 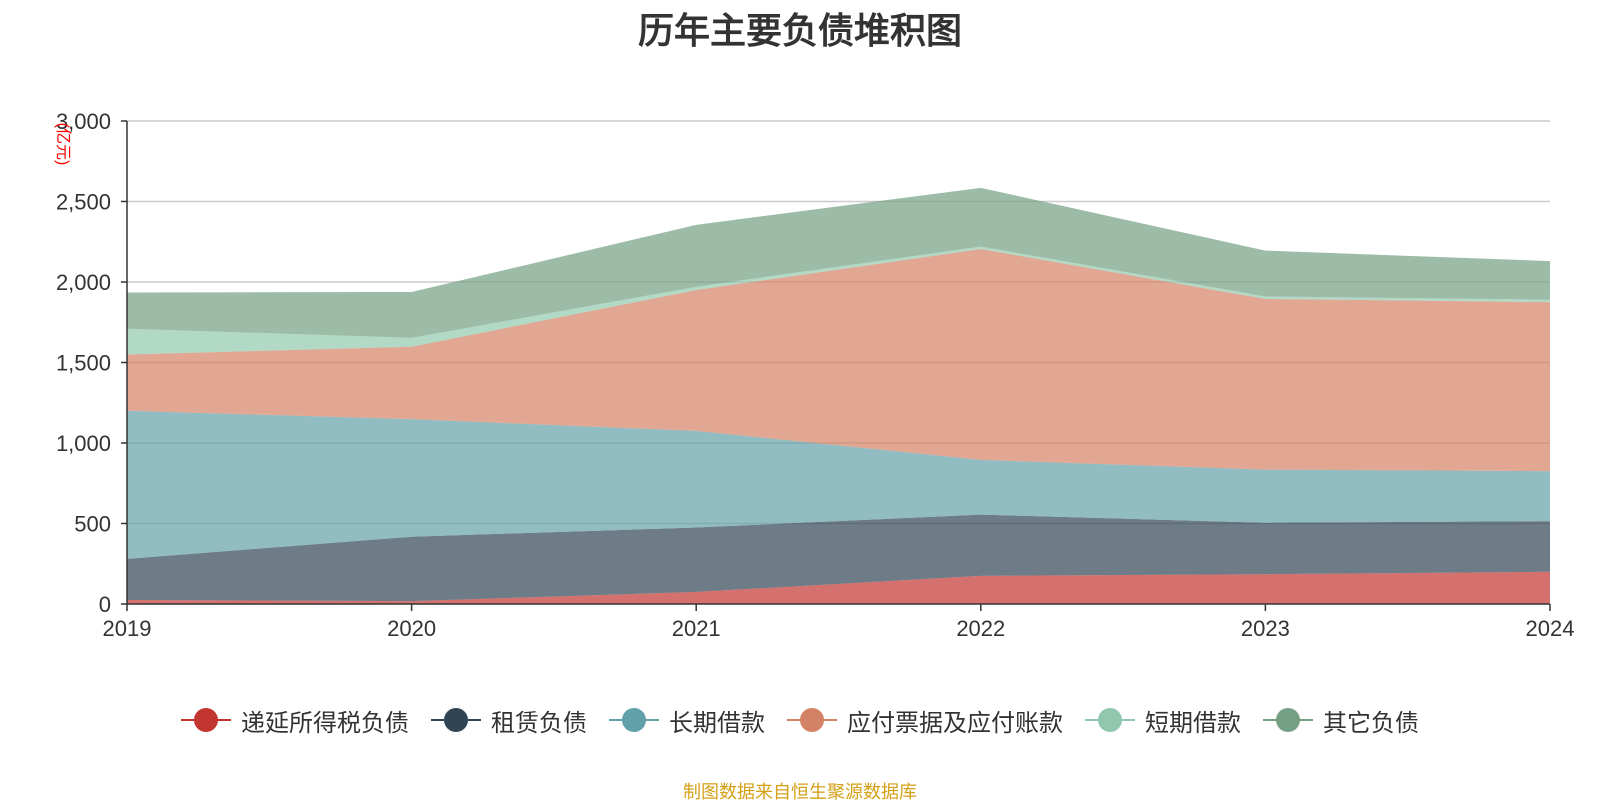 I want to click on legend-label: 短期借款, so click(x=1193, y=723).